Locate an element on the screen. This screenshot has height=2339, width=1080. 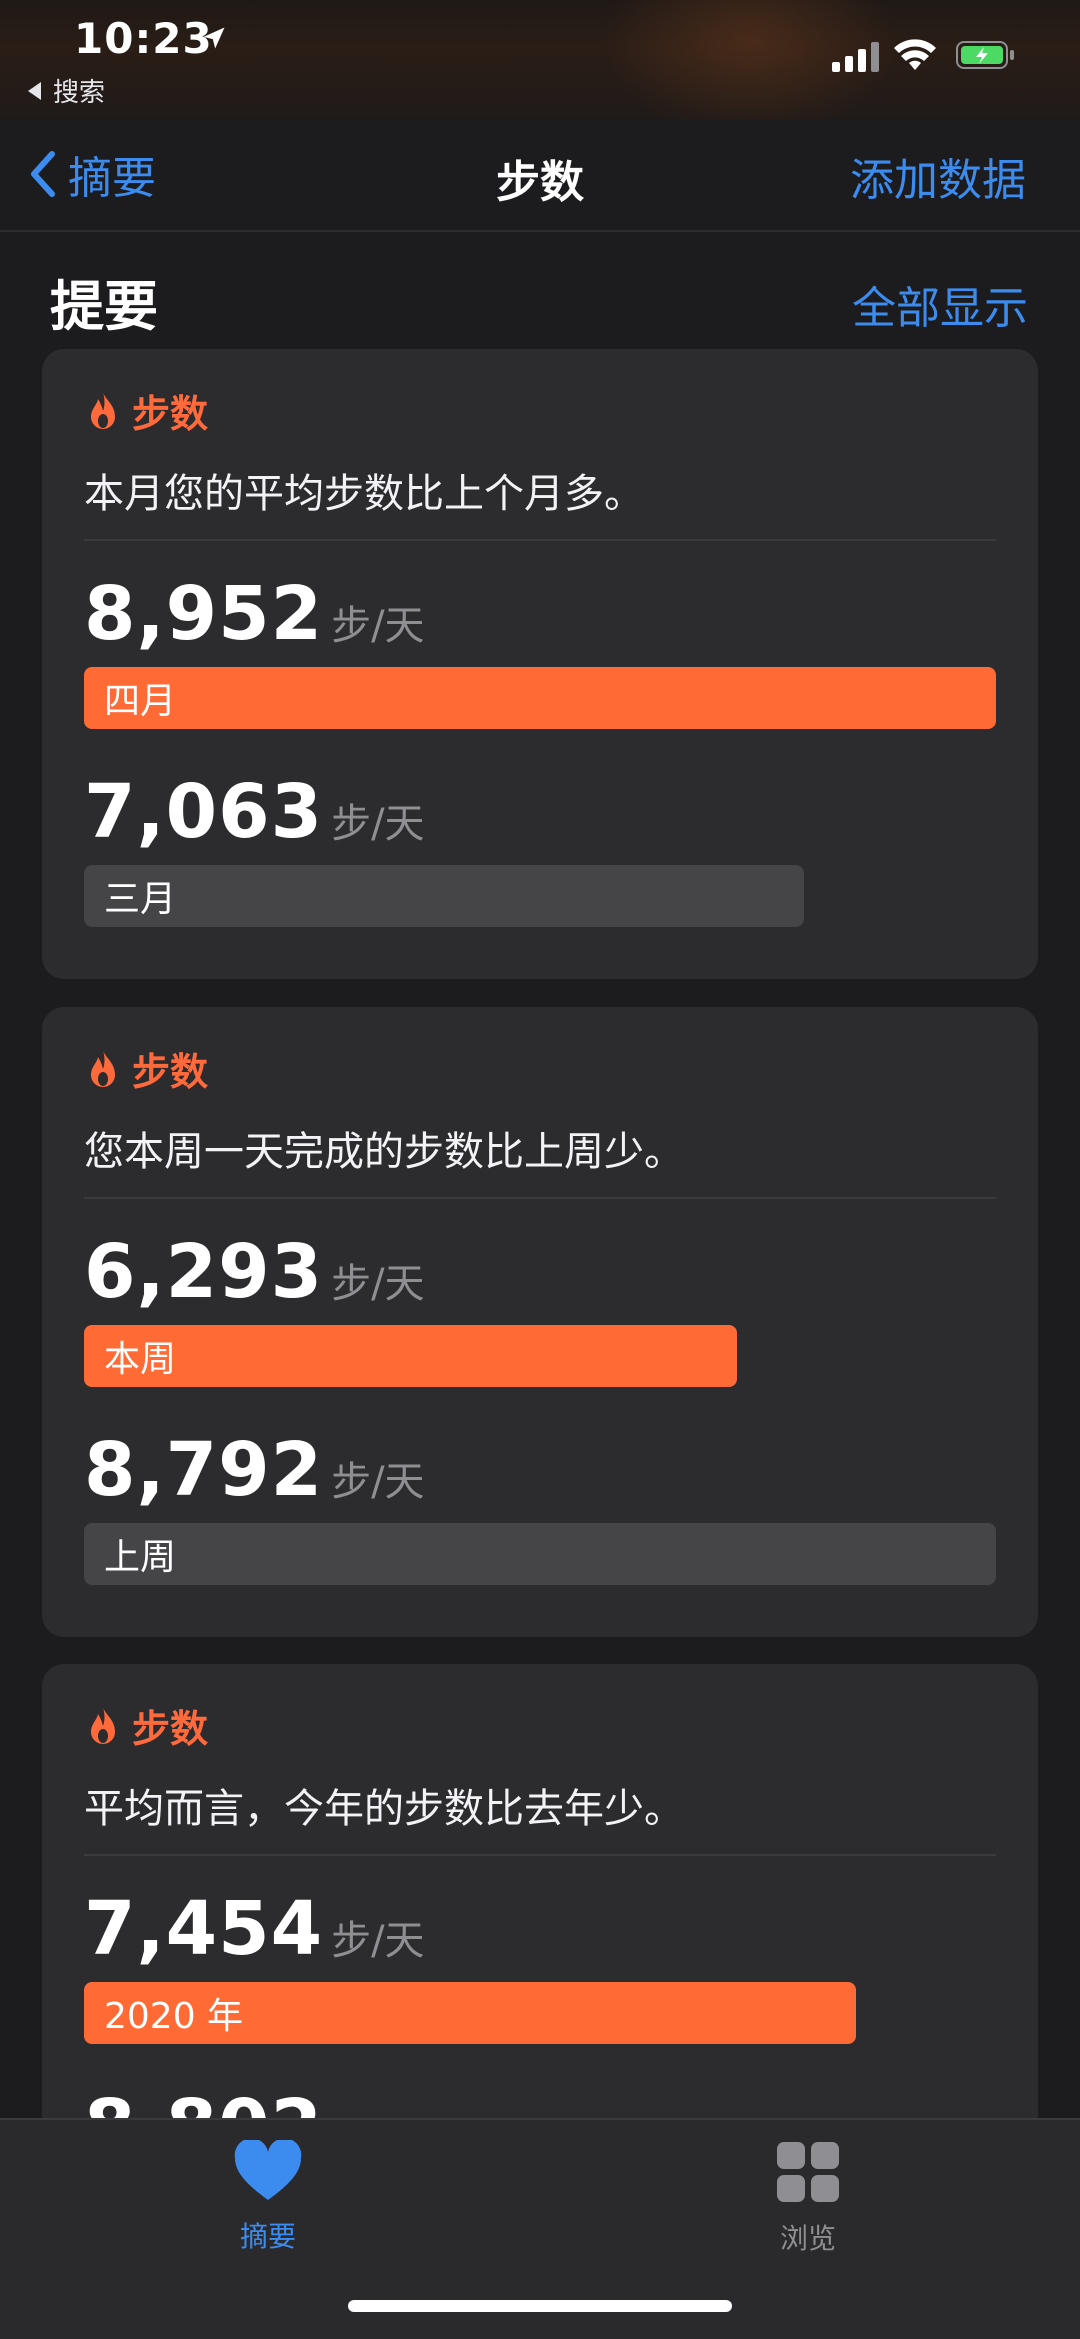
metric-value: 6,293 步/天 is located at coordinates (254, 1272).